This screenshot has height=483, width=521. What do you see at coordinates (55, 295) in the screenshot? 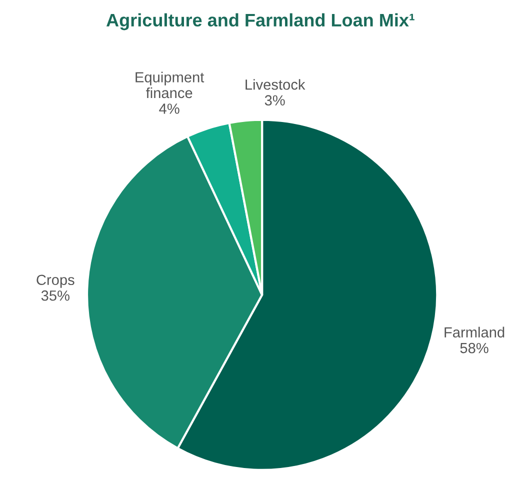
I see `data-label: 35%` at bounding box center [55, 295].